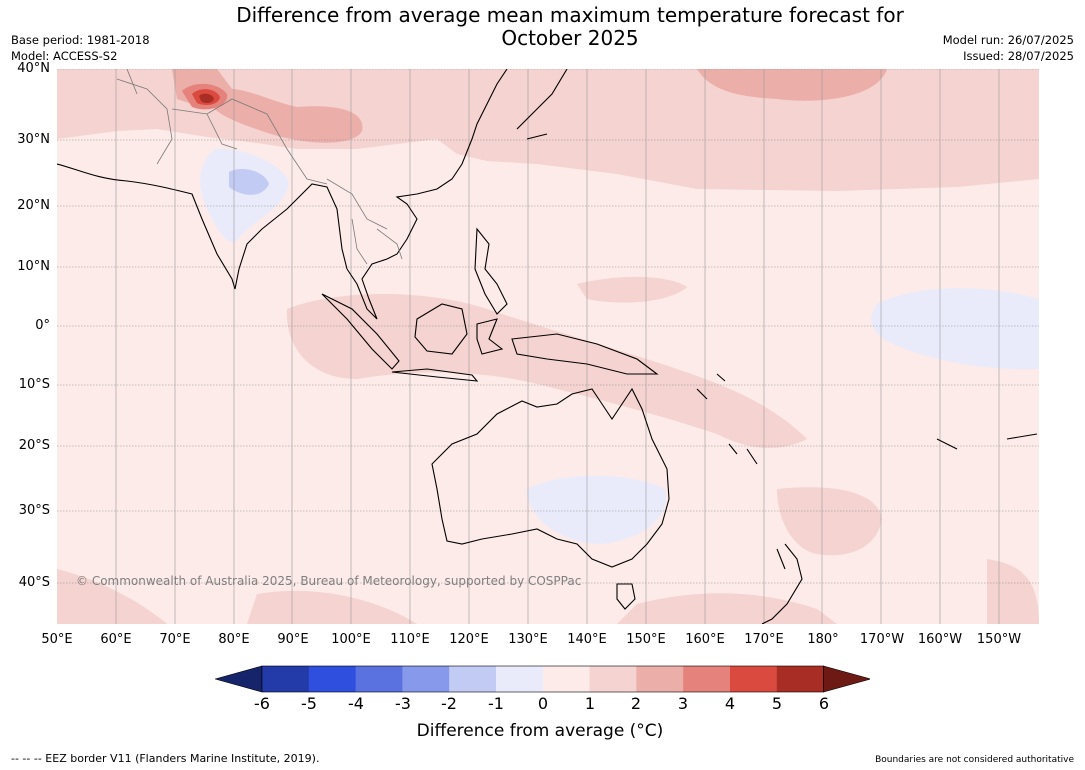  Describe the element at coordinates (999, 639) in the screenshot. I see `lon-label: 150°W` at that location.